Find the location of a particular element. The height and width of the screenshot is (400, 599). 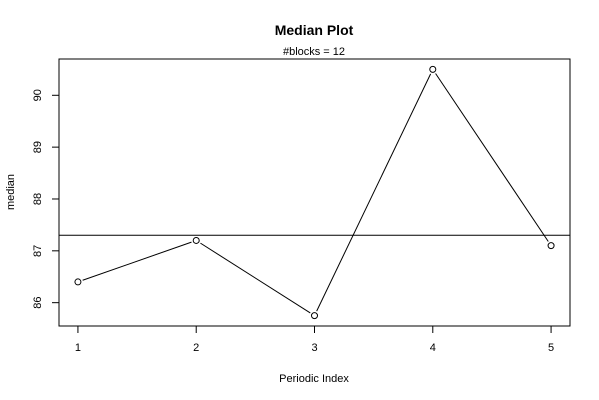

y-tick-label: 90 is located at coordinates (38, 95).